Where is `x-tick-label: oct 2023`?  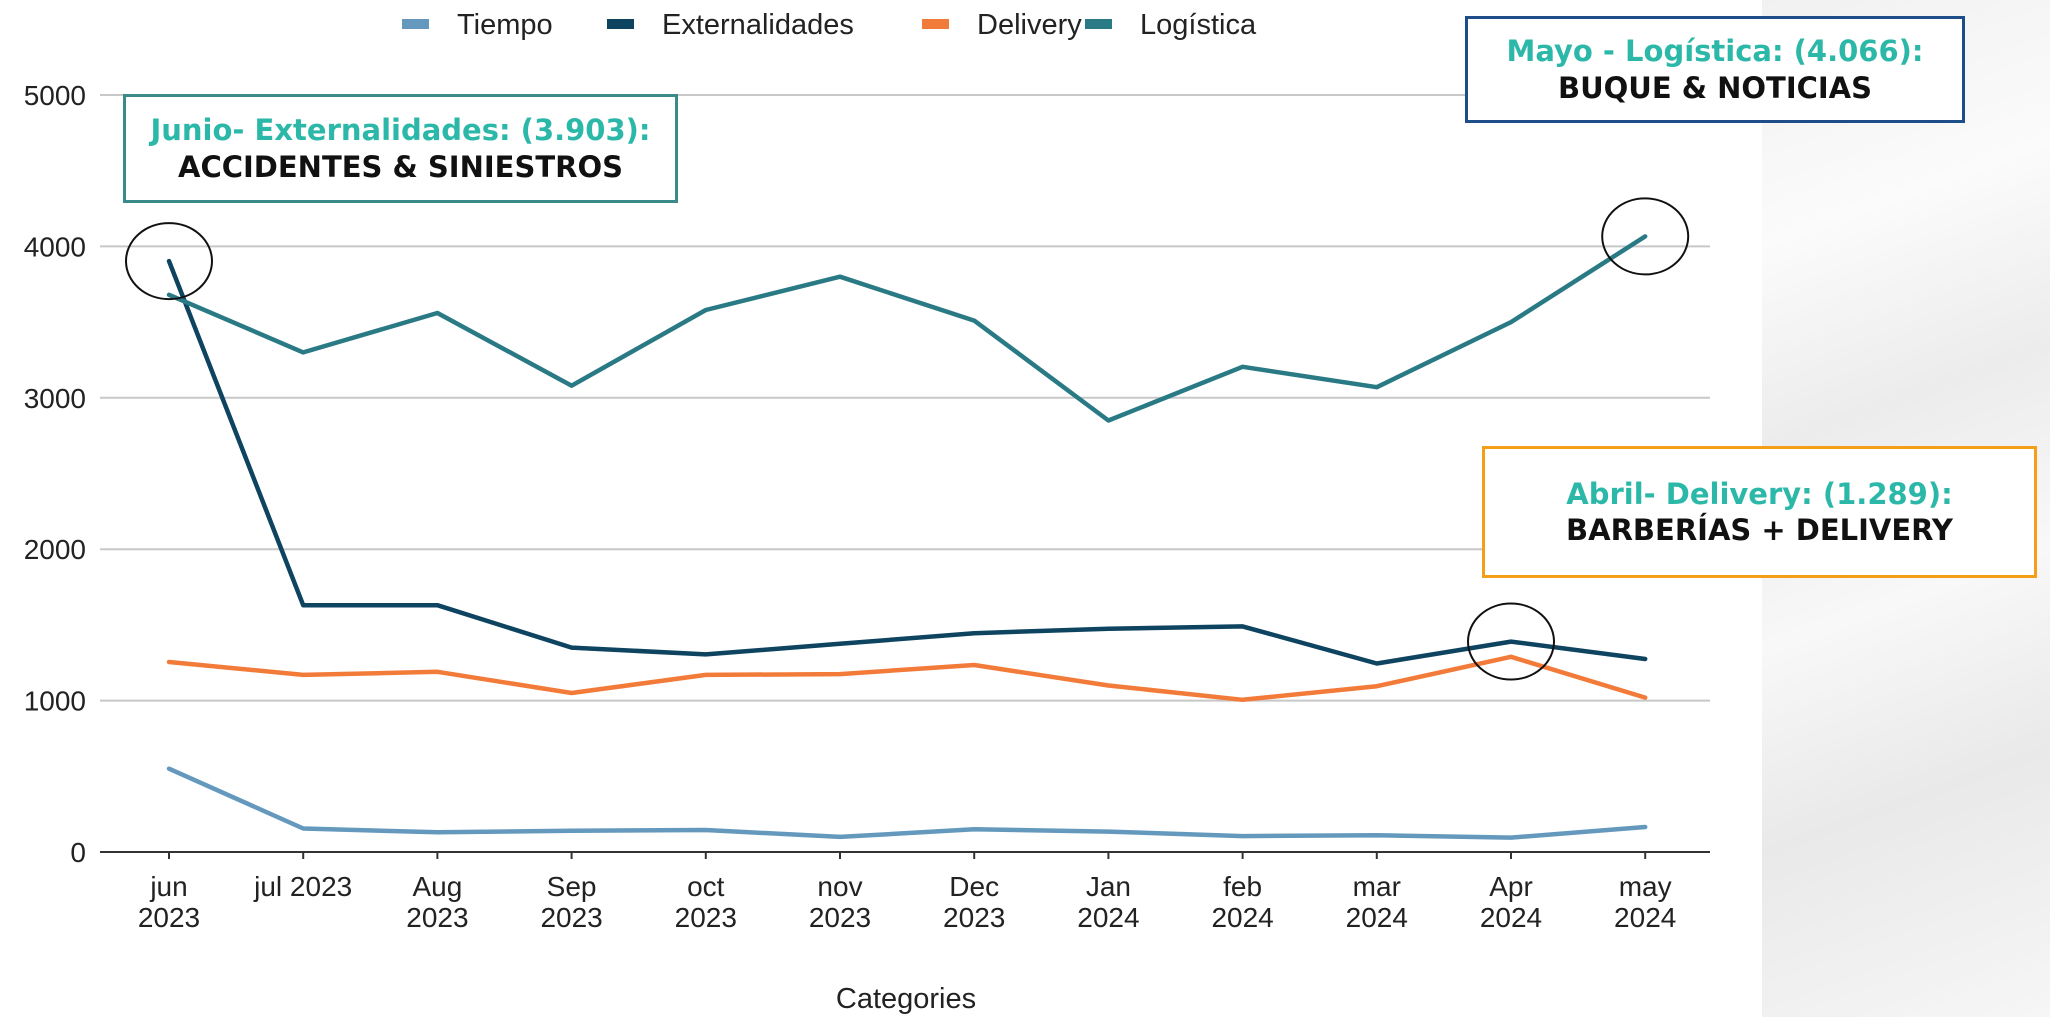 x-tick-label: oct 2023 is located at coordinates (706, 902).